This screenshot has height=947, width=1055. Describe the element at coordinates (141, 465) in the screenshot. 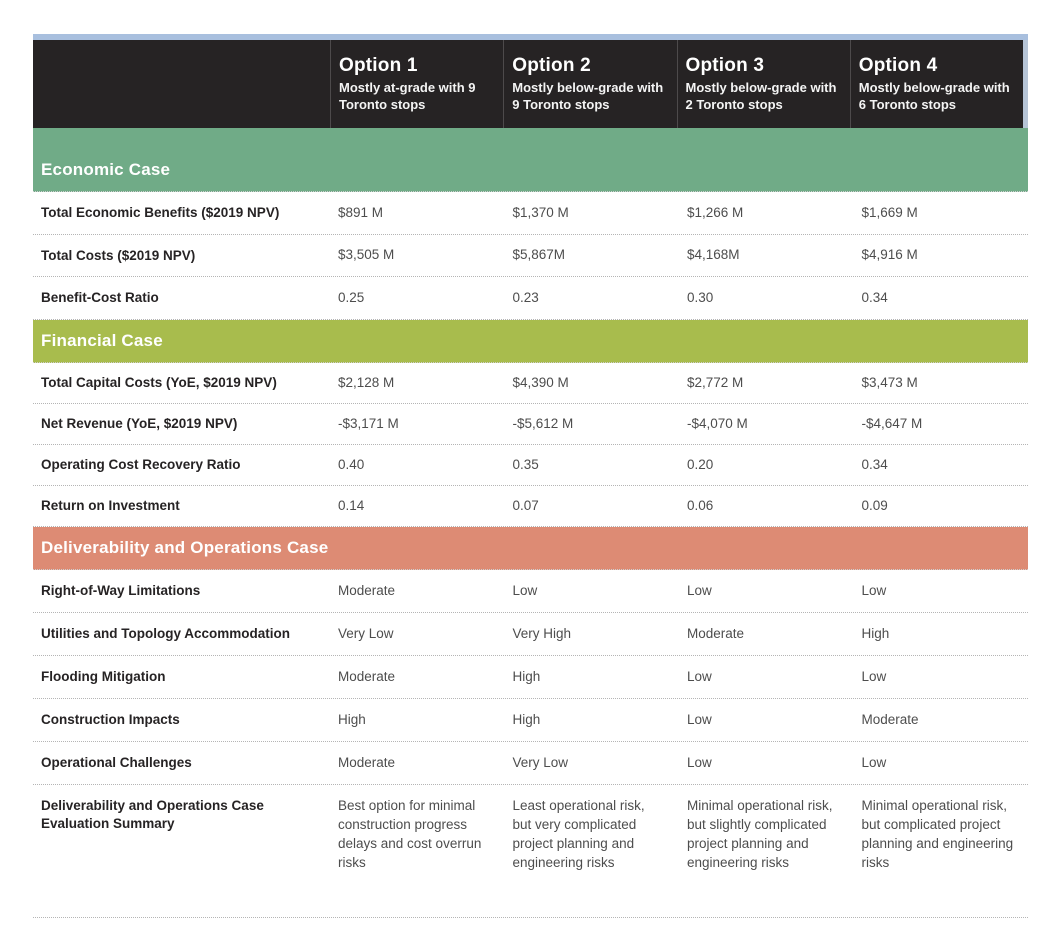

I see `row-label: Operating Cost Recovery Ratio` at that location.